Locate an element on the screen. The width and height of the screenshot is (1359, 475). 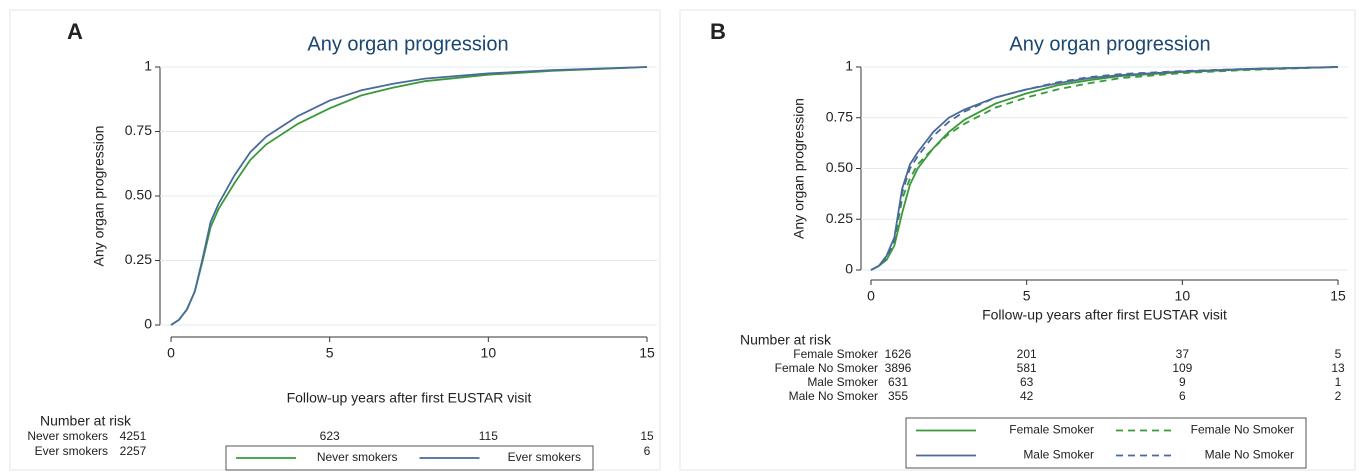
risk-count: 2 is located at coordinates (1338, 396).